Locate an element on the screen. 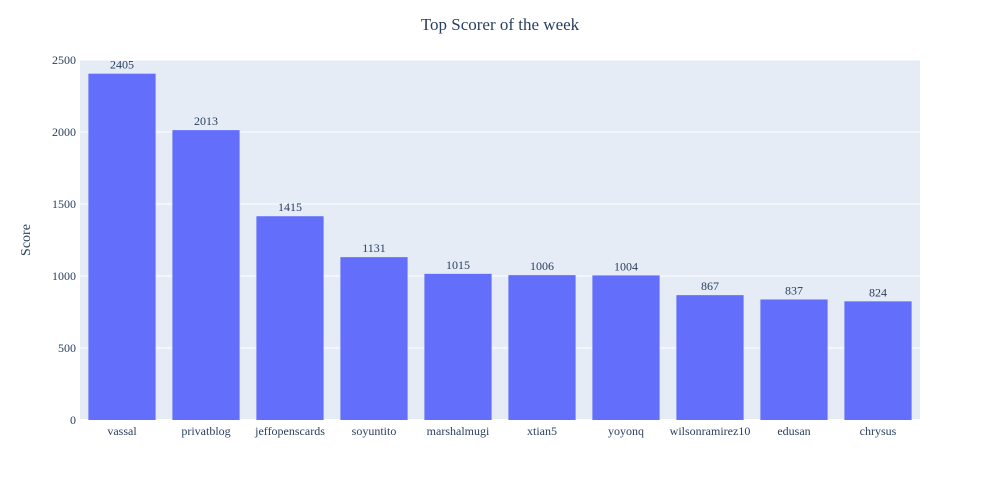 This screenshot has width=1000, height=500. bar-value-label: 837 is located at coordinates (794, 290).